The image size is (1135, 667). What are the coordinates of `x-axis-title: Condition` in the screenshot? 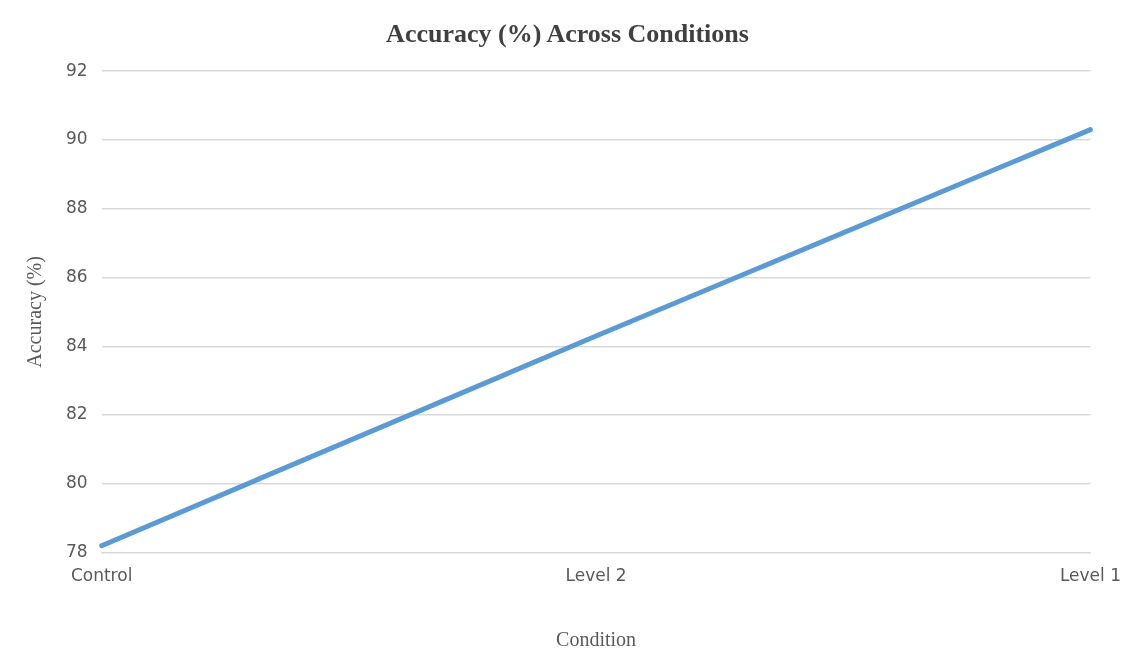 It's located at (596, 639).